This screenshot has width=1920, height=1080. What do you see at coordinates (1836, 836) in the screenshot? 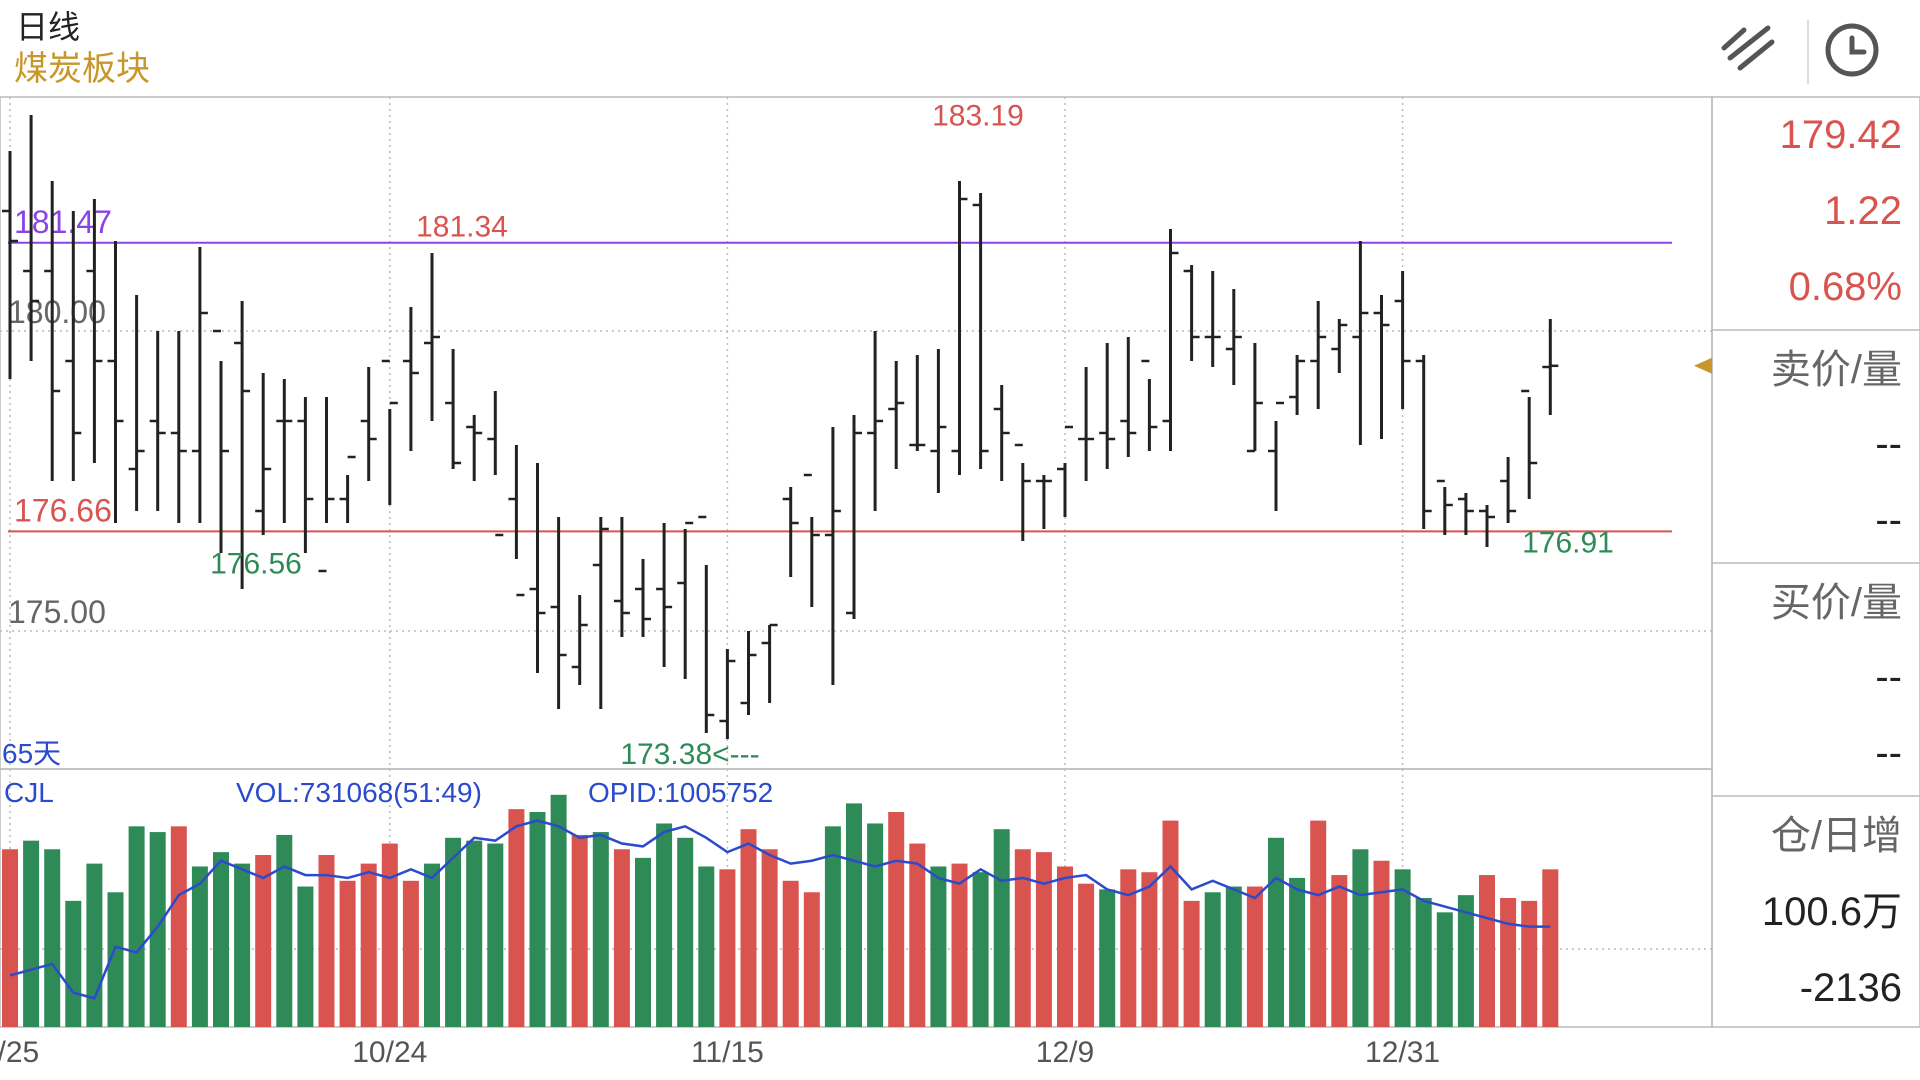
I see `open-interest-label: 仓/日增` at bounding box center [1836, 836].